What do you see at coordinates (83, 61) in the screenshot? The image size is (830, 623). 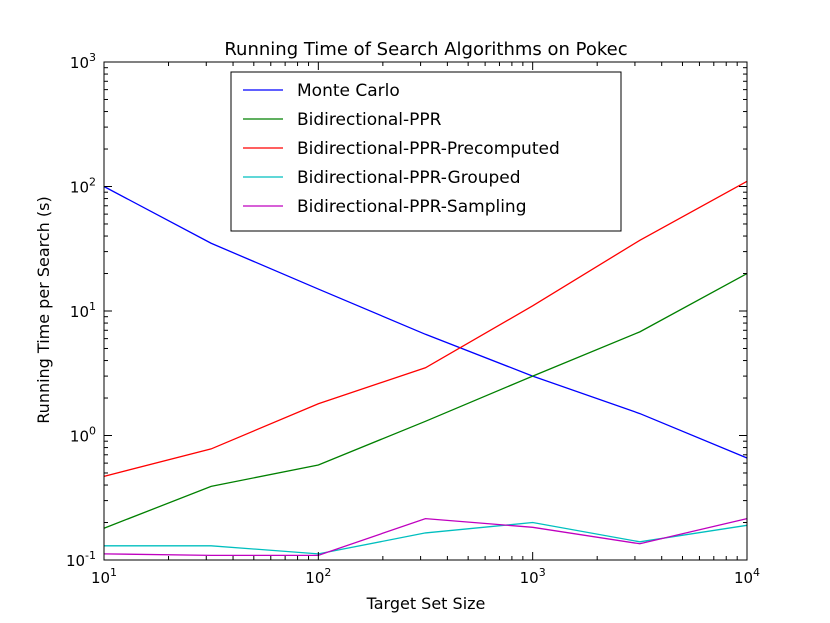 I see `y-tick-label-4: 10³` at bounding box center [83, 61].